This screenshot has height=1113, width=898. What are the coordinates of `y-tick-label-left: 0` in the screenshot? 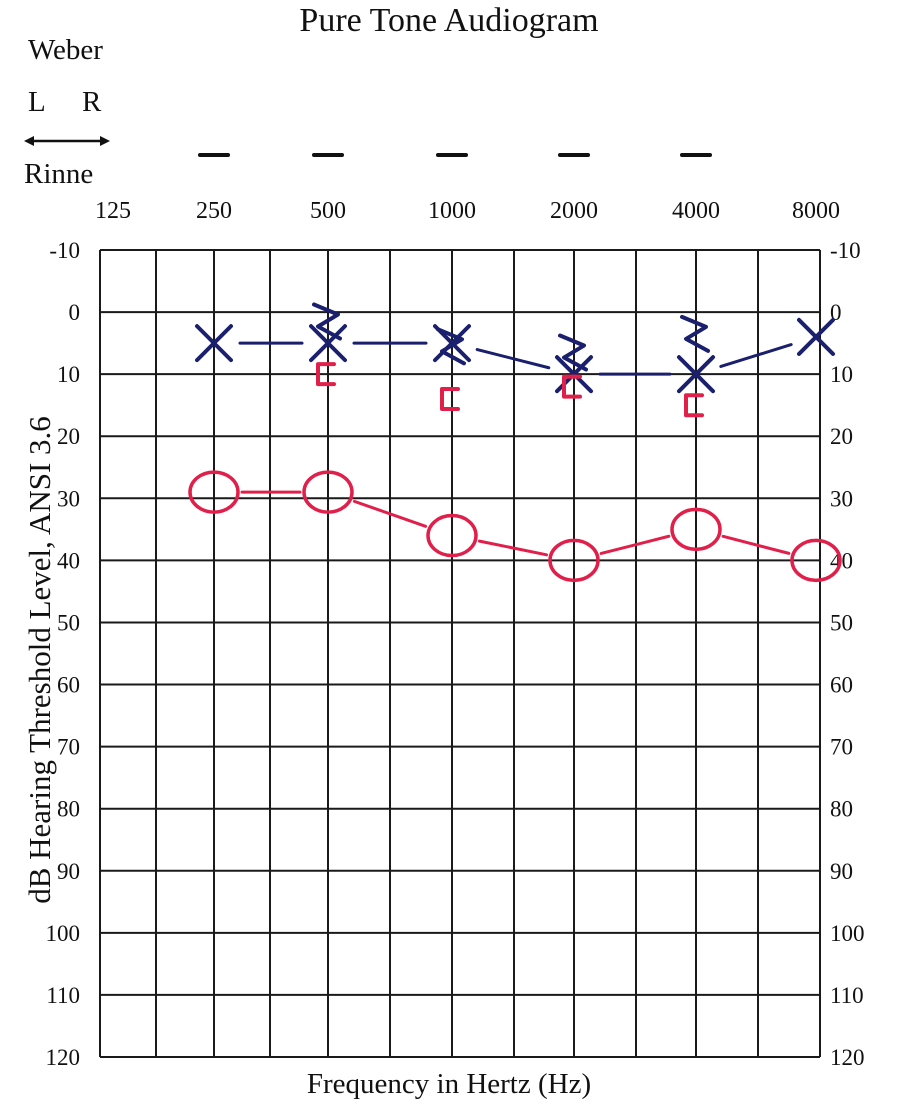 It's located at (75, 312).